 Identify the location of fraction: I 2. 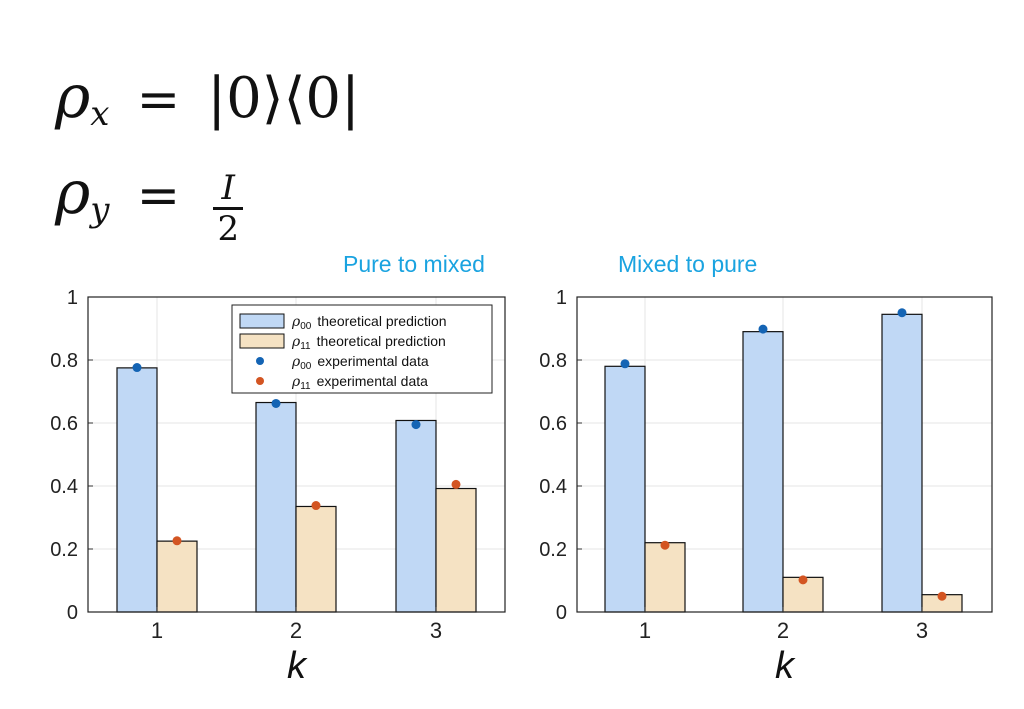
(228, 208).